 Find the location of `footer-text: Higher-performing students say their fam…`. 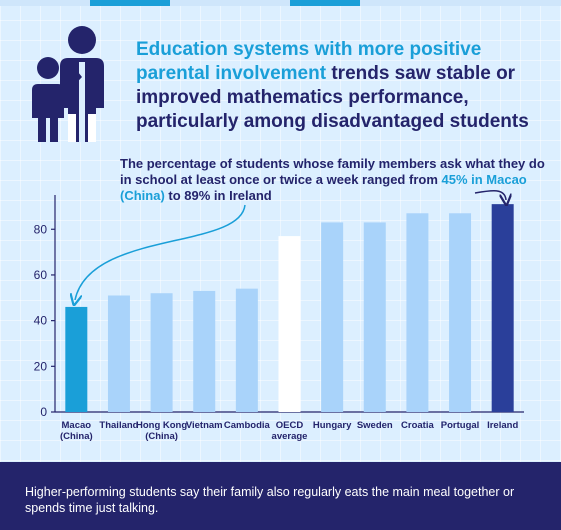

footer-text: Higher-performing students say their fam… is located at coordinates (270, 500).